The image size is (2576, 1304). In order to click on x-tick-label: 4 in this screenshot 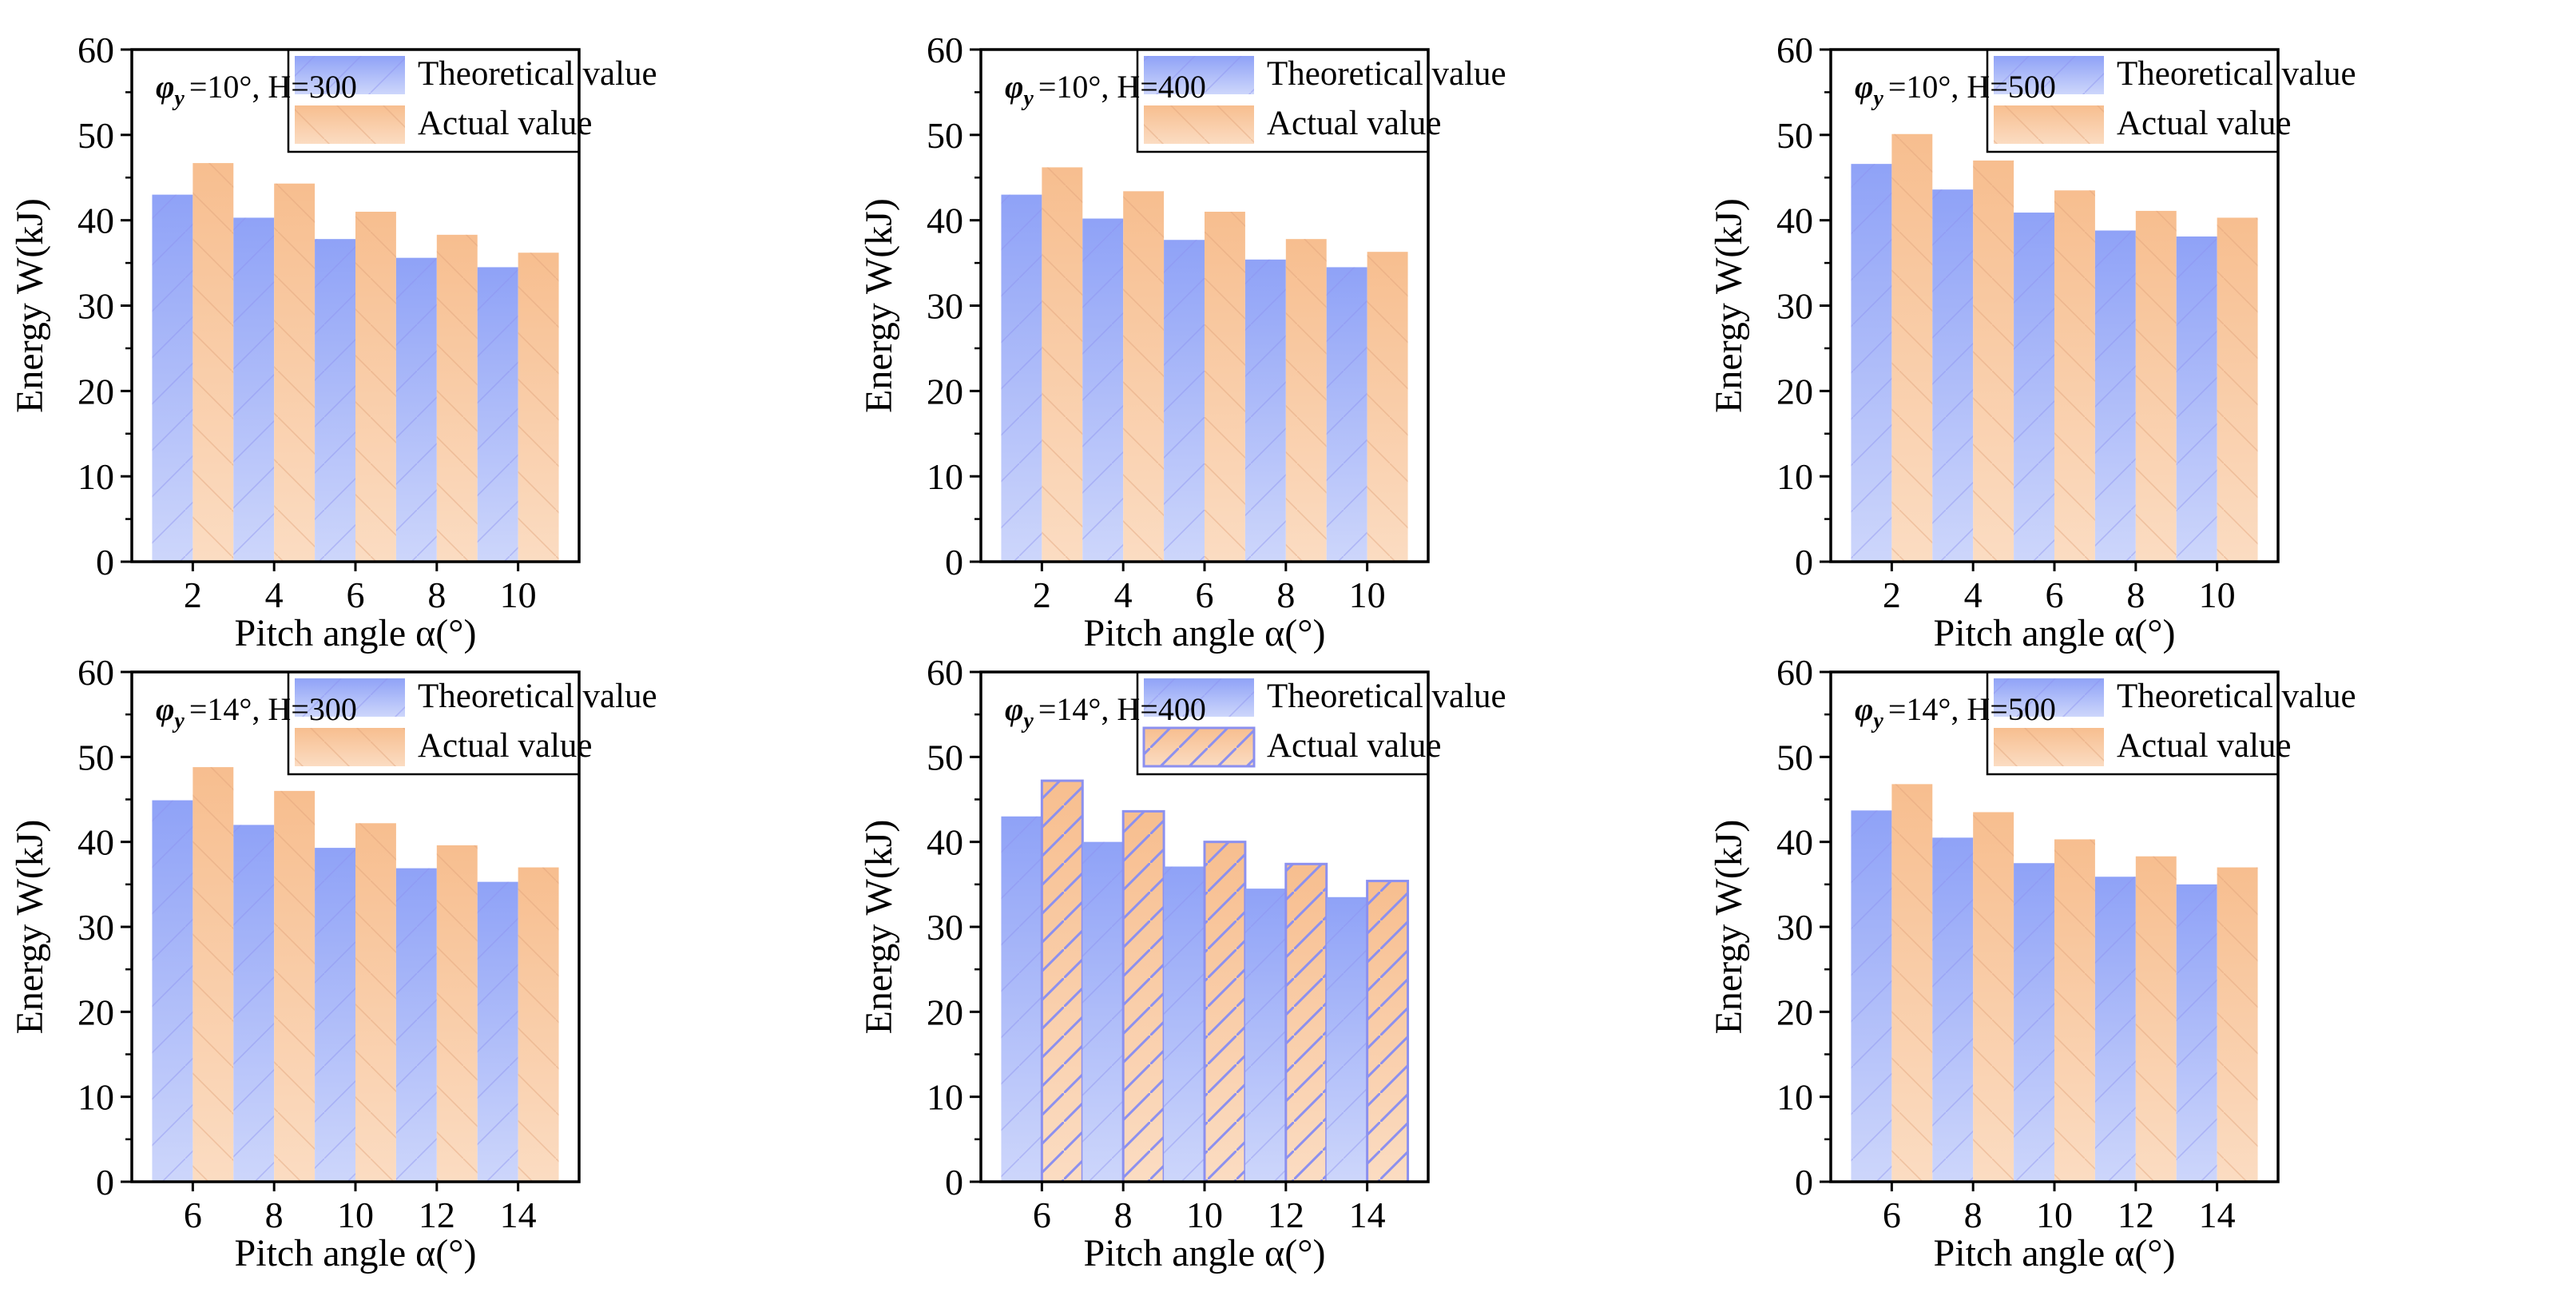, I will do `click(274, 595)`.